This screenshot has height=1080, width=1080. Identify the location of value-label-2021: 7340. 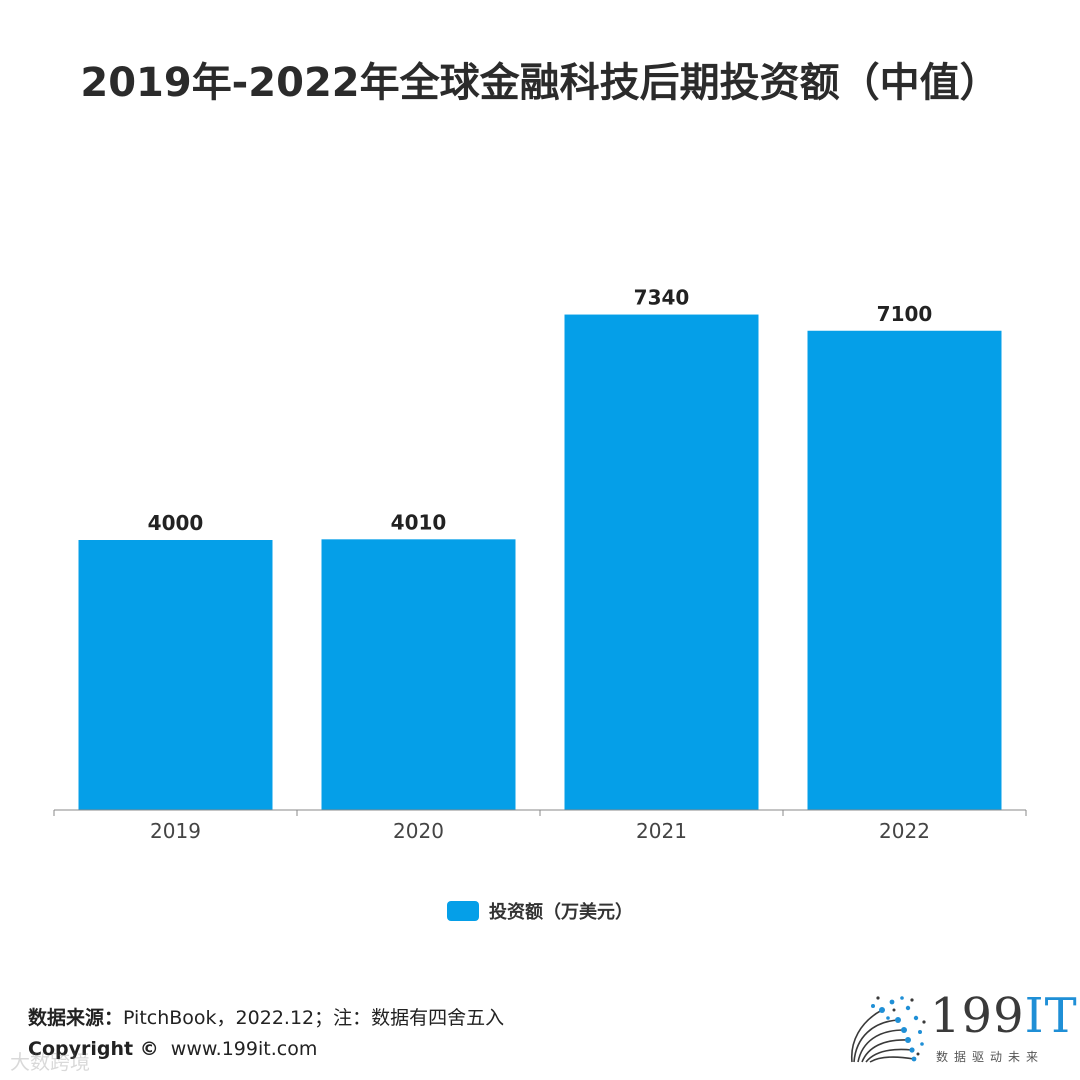
(662, 298).